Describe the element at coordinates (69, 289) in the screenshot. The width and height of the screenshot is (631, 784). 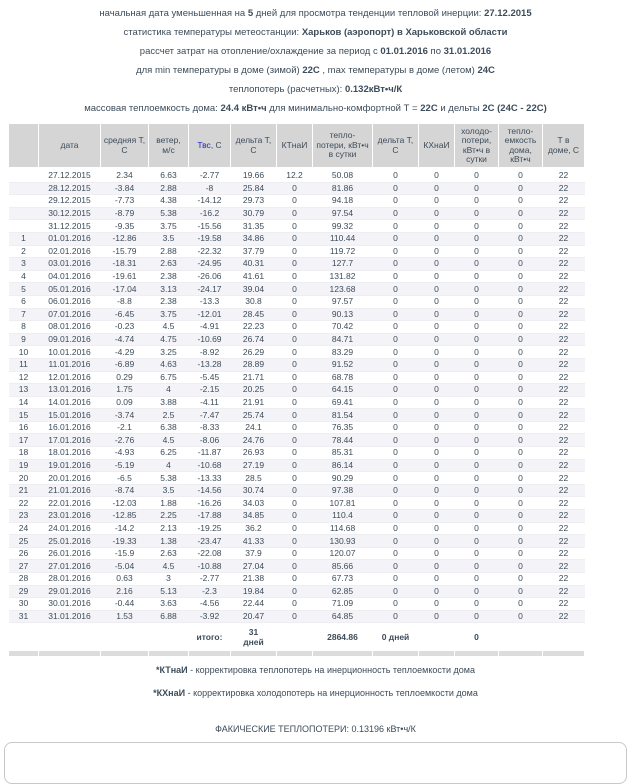
I see `table-cell: 05.01.2016` at that location.